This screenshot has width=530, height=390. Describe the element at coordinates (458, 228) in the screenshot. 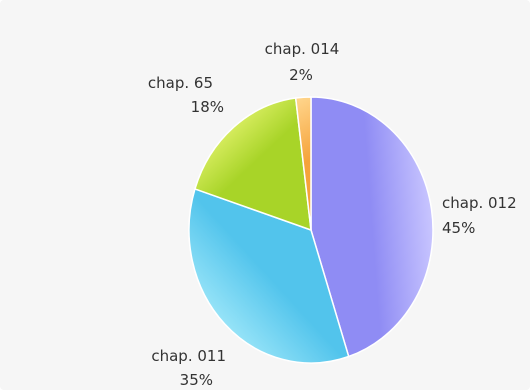

I see `slice-value-chap-012: 45%` at that location.